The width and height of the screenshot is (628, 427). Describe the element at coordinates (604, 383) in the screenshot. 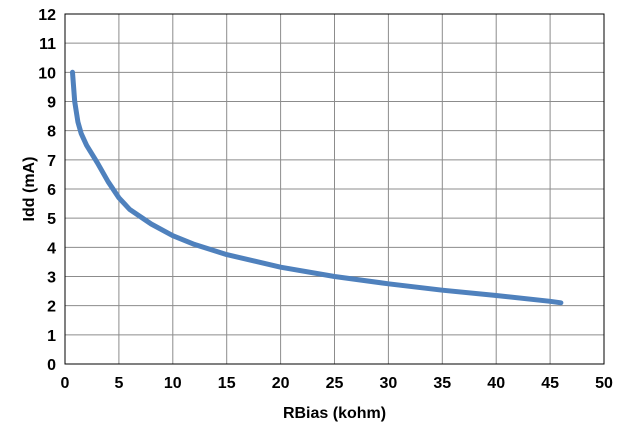

I see `x-tick-label: 50` at that location.